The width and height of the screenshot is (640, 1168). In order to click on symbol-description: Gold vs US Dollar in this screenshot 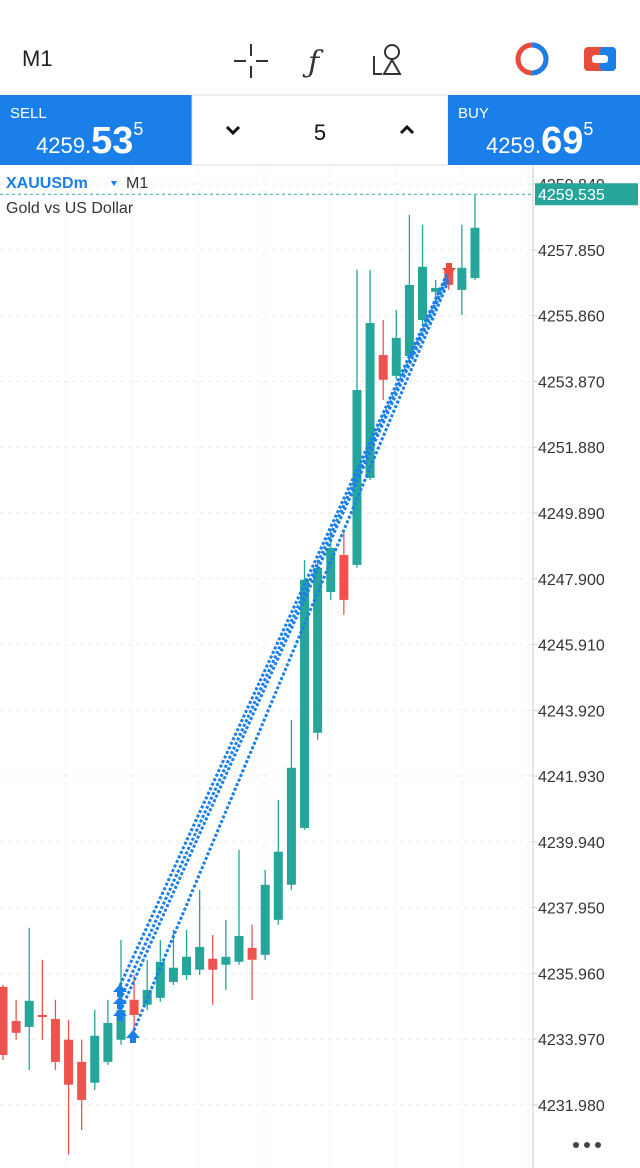, I will do `click(70, 208)`.